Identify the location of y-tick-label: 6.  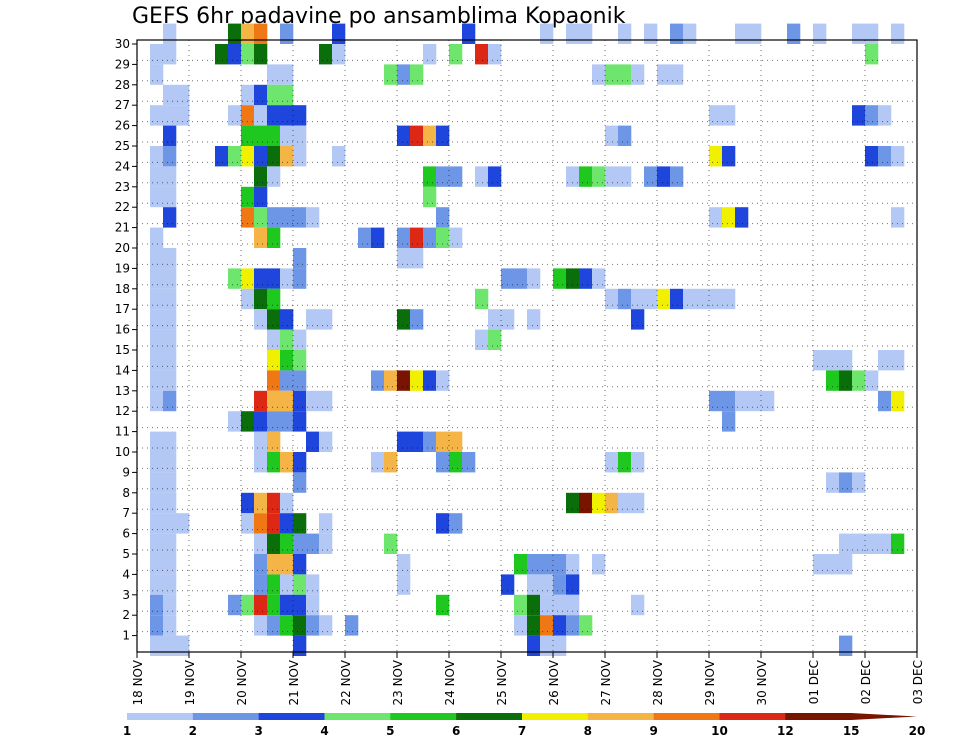
(126, 534).